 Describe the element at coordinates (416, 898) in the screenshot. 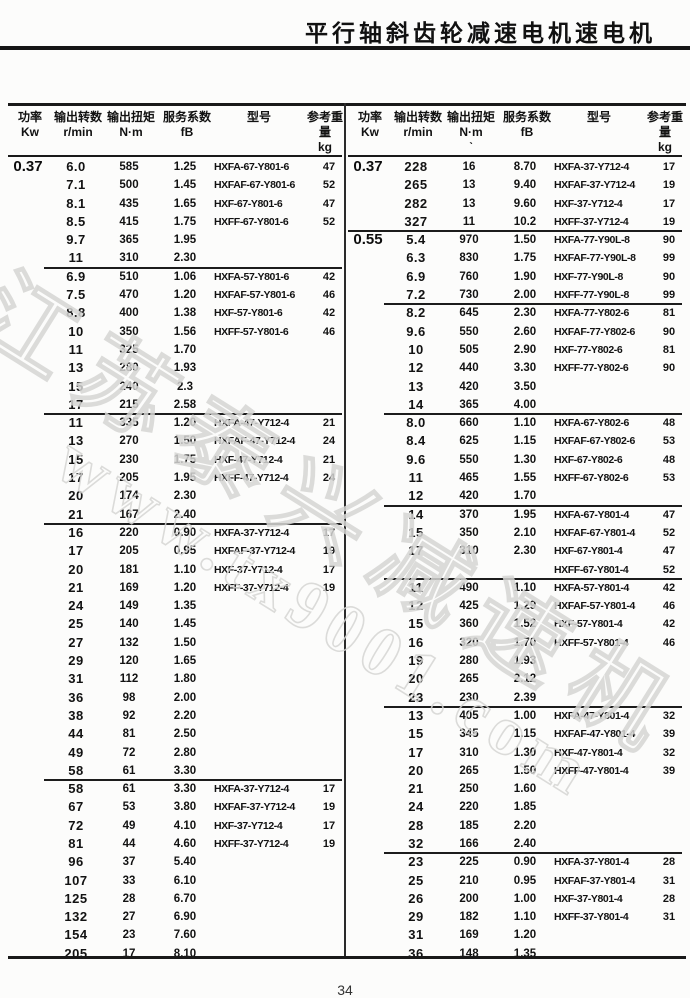

I see `speed-cell: 26` at that location.